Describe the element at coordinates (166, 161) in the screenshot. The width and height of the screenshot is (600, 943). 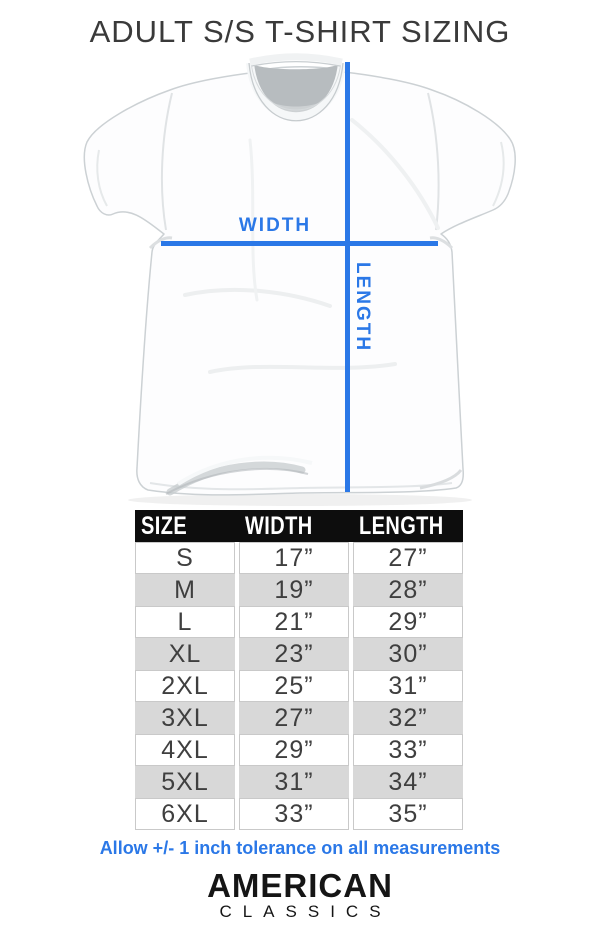
I see `sleeve-seam-left` at that location.